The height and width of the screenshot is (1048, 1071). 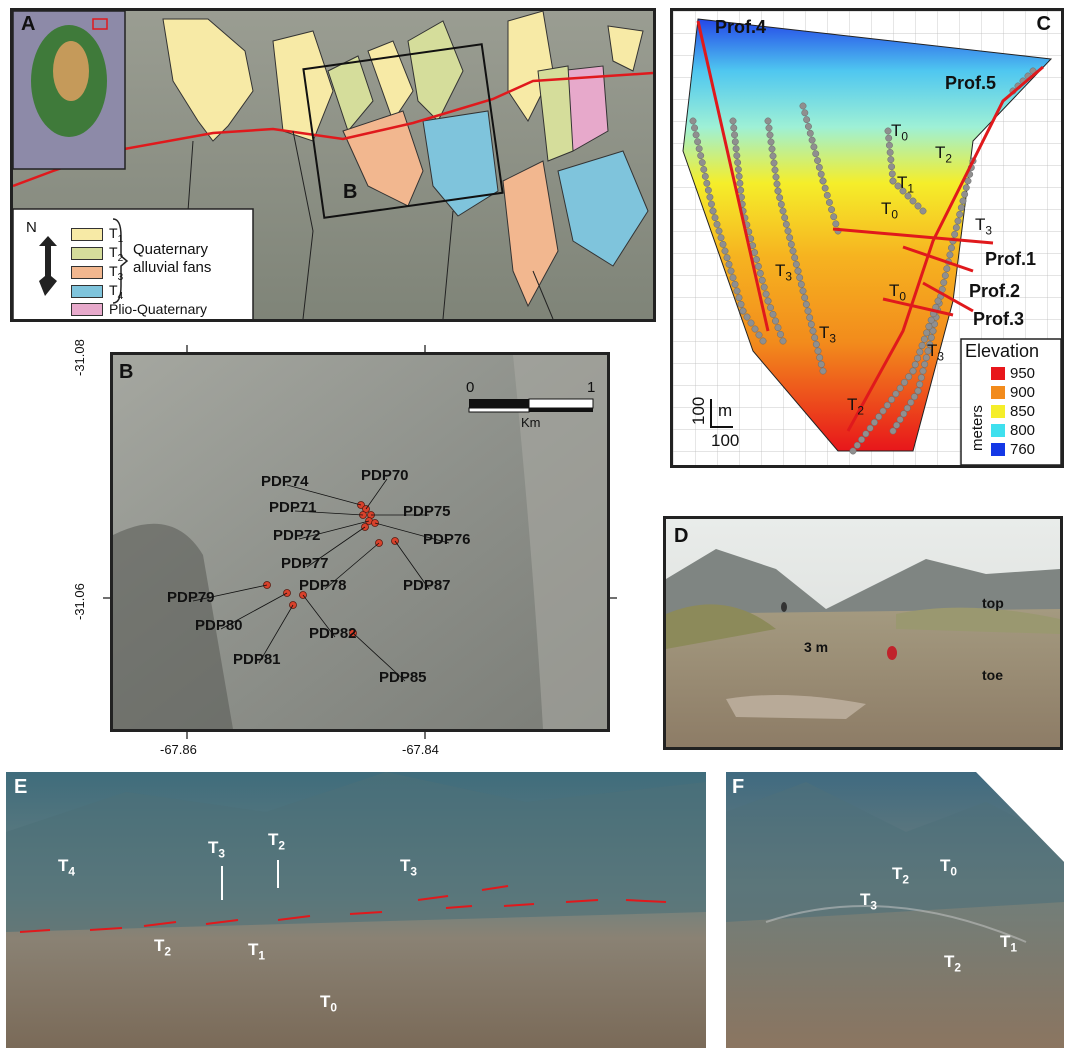 What do you see at coordinates (863, 261) in the screenshot?
I see `gps-points` at bounding box center [863, 261].